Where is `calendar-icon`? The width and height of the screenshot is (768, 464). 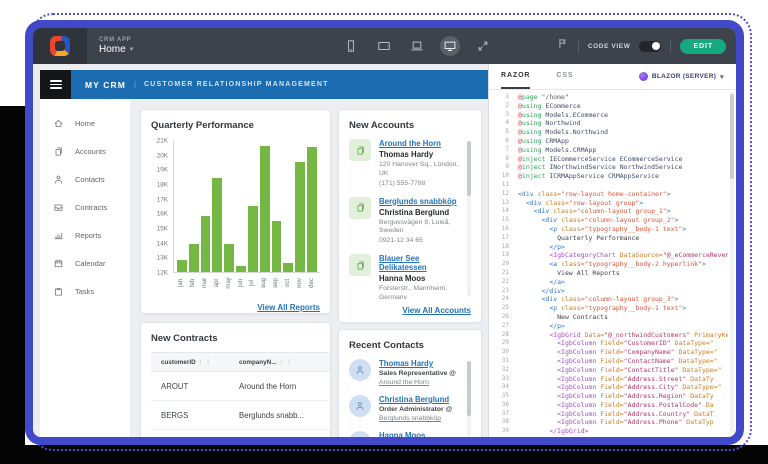 calendar-icon is located at coordinates (58, 263).